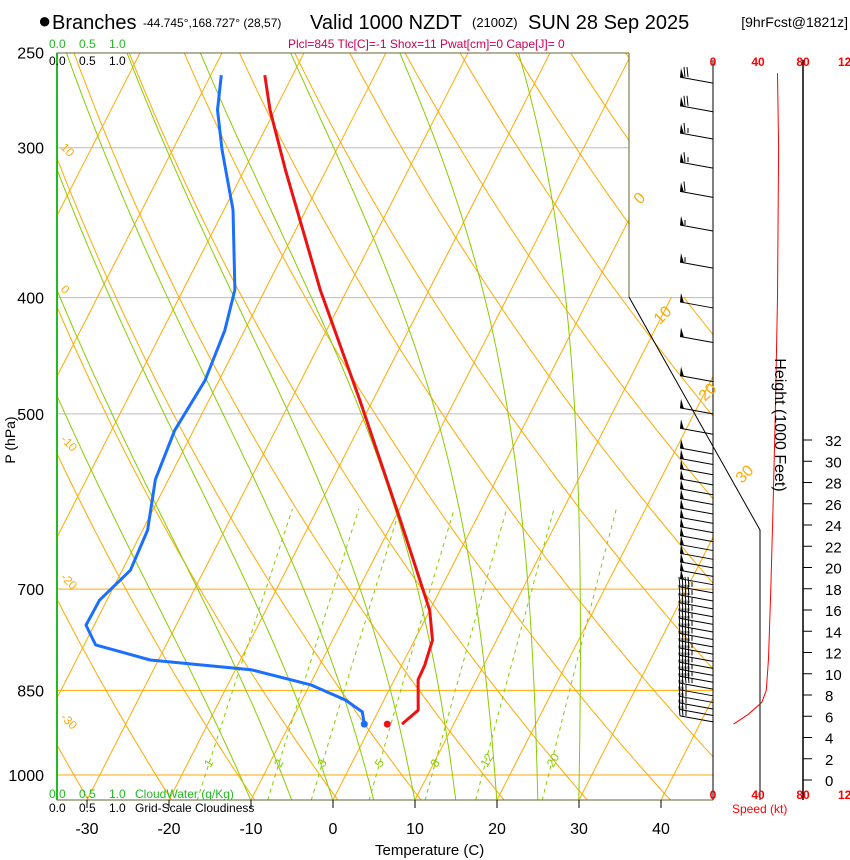 The width and height of the screenshot is (850, 860). Describe the element at coordinates (844, 62) in the screenshot. I see `speed-tick-top: 120` at that location.